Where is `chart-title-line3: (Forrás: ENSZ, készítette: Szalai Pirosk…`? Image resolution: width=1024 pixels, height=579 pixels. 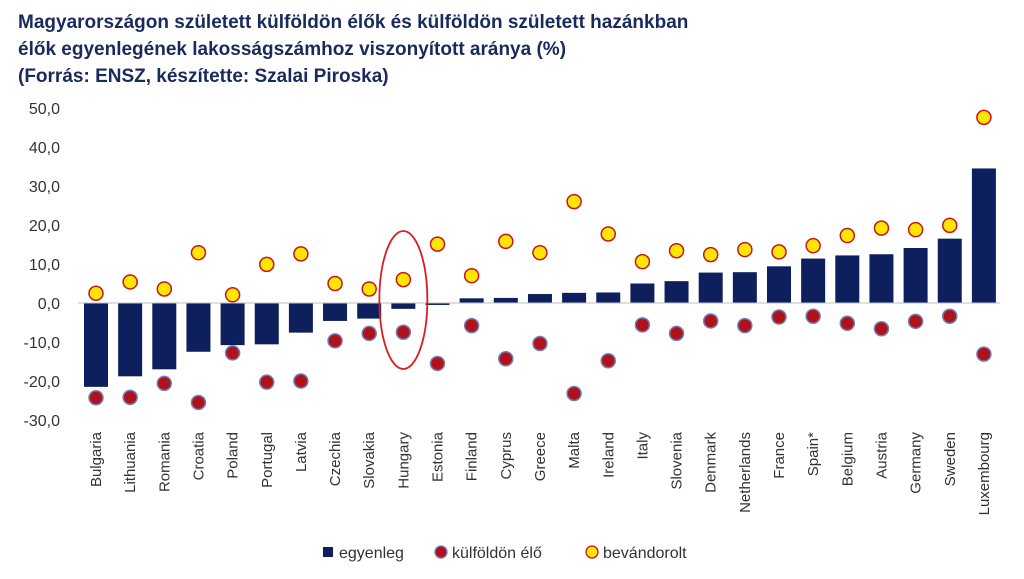
chart-title-line3: (Forrás: ENSZ, készítette: Szalai Pirosk… is located at coordinates (203, 76).